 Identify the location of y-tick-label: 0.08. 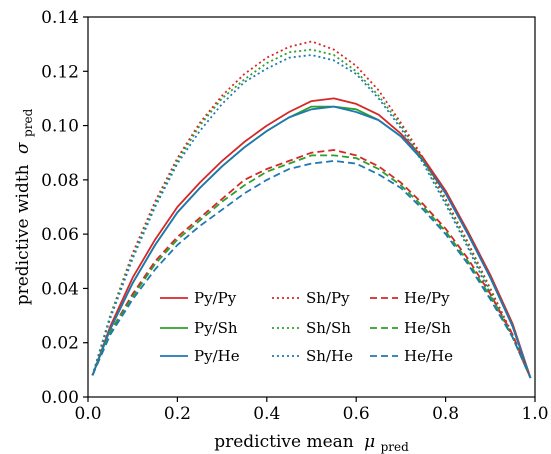
(60, 181).